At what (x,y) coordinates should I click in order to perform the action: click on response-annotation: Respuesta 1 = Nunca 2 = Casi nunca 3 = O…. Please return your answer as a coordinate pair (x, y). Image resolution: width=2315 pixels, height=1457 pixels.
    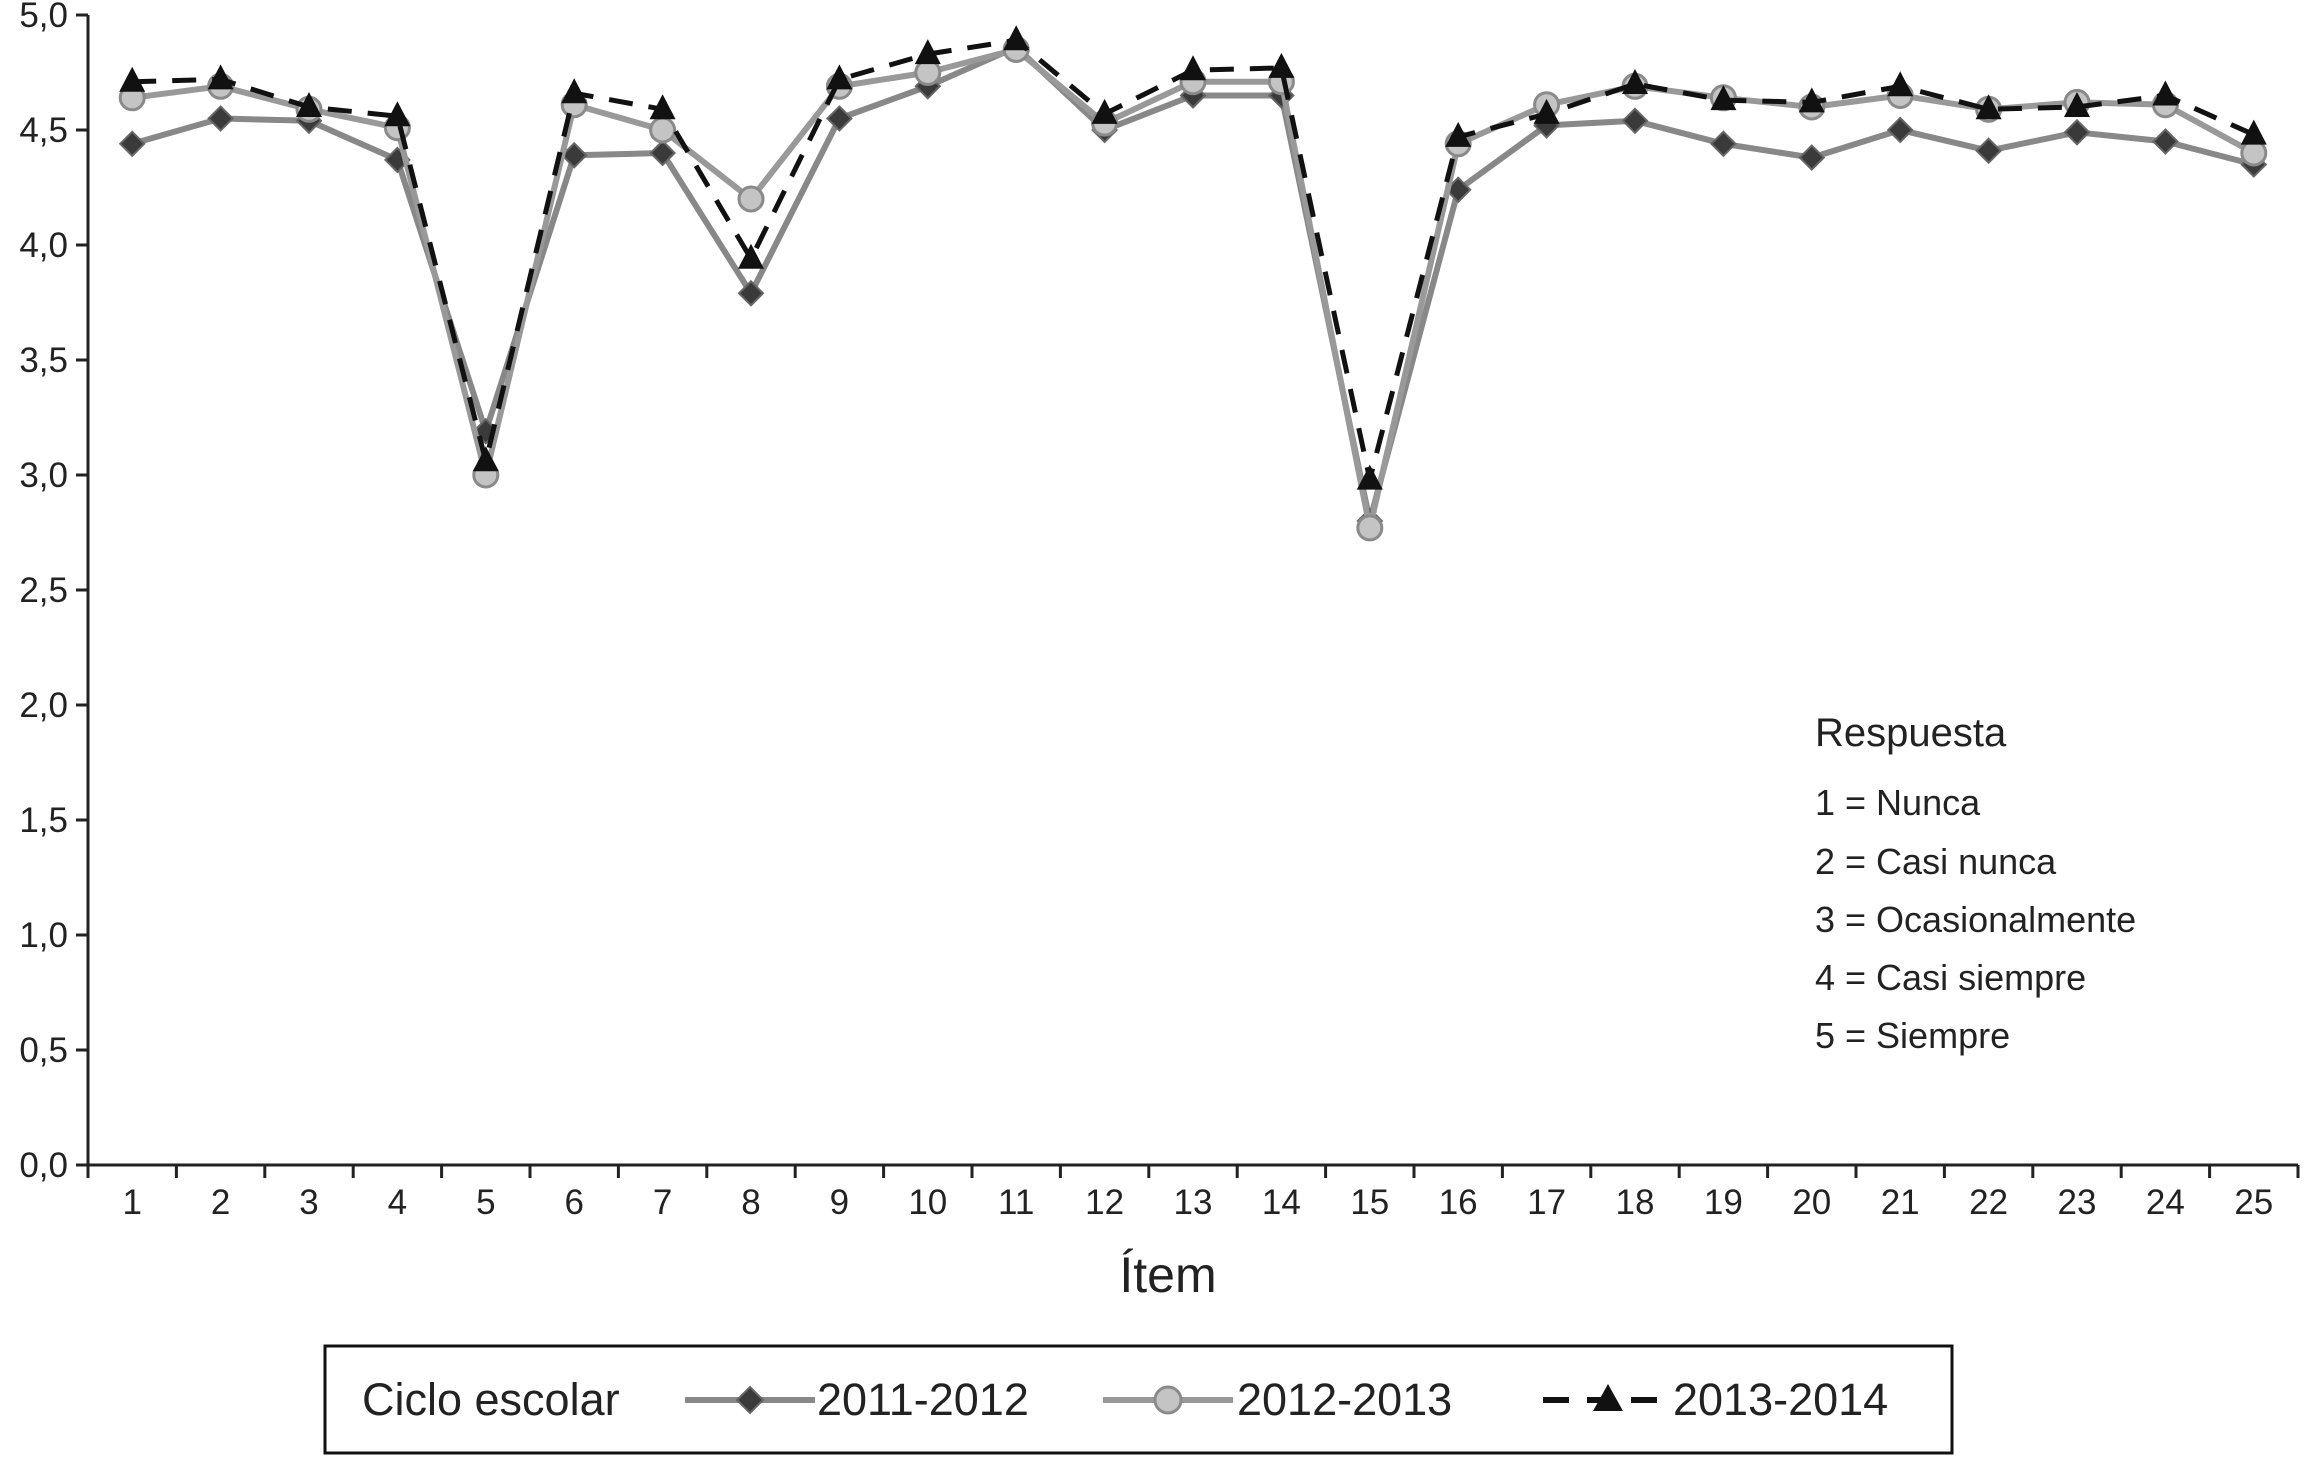
    Looking at the image, I should click on (1975, 883).